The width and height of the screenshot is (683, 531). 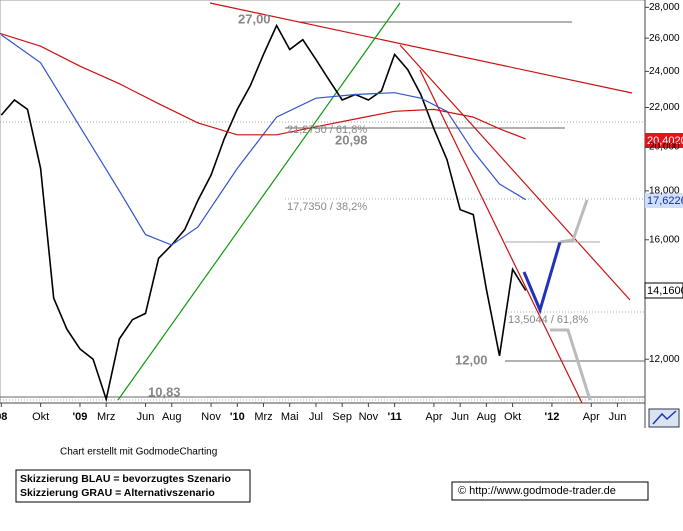 I want to click on price-label: 20,4020, so click(x=665, y=141).